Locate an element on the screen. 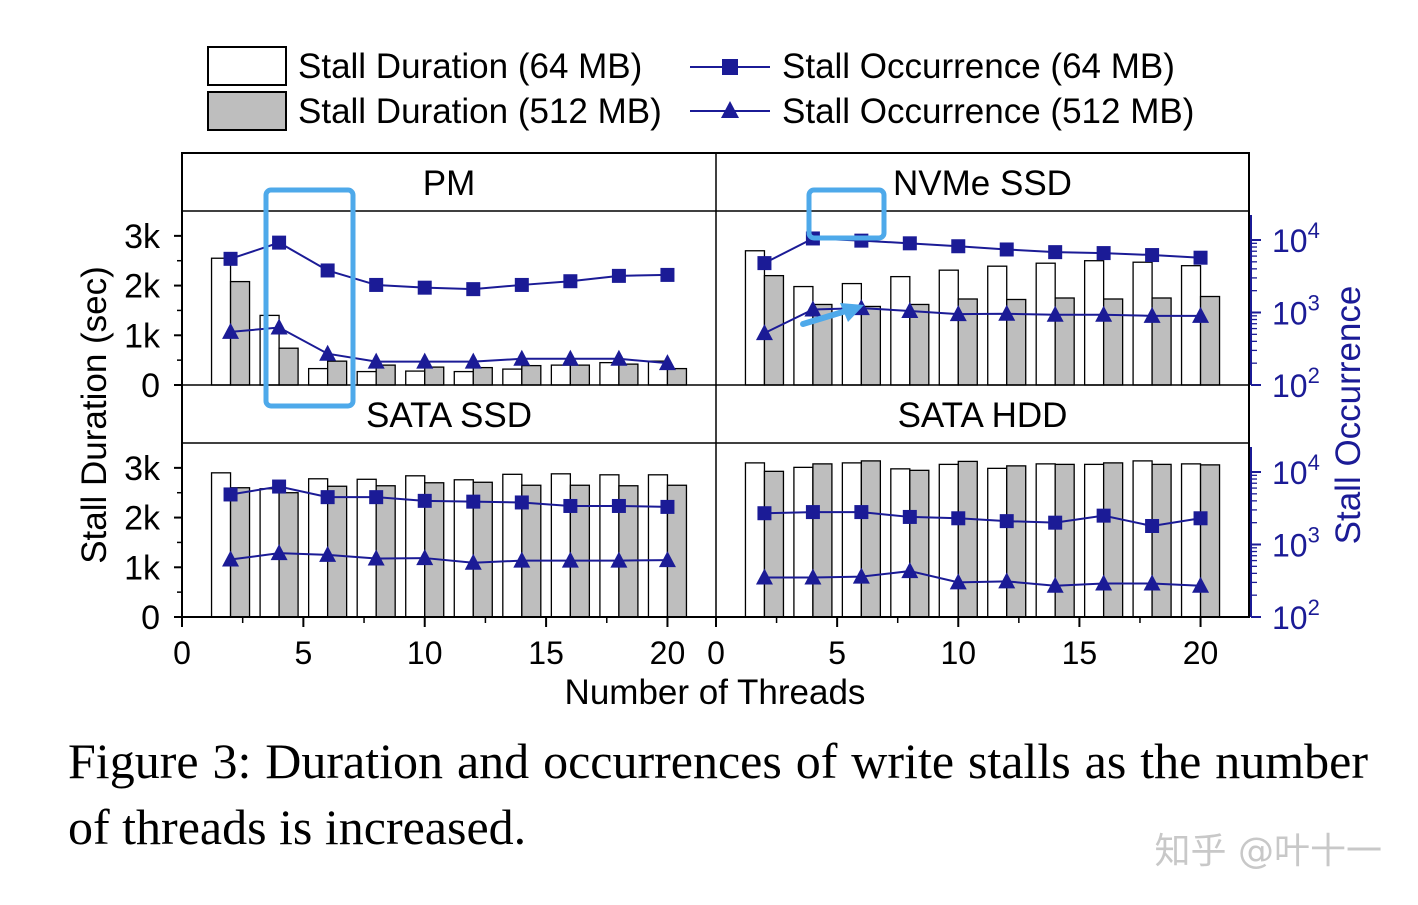  x-tick-label: 5 is located at coordinates (303, 653).